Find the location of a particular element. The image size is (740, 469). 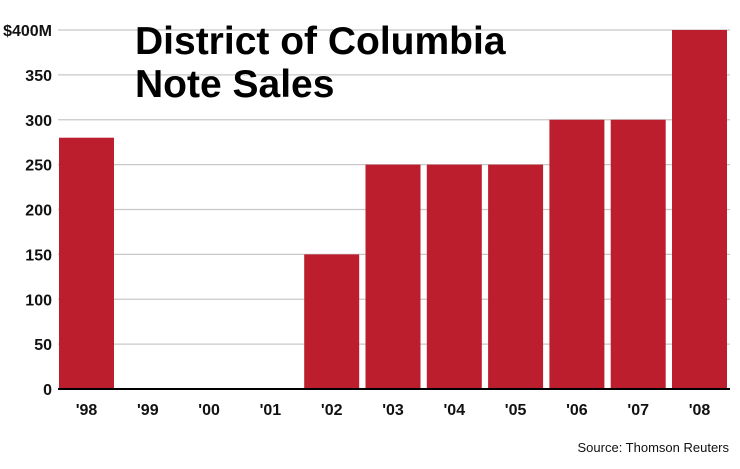

chart-title-line-2: Note Sales is located at coordinates (234, 84).